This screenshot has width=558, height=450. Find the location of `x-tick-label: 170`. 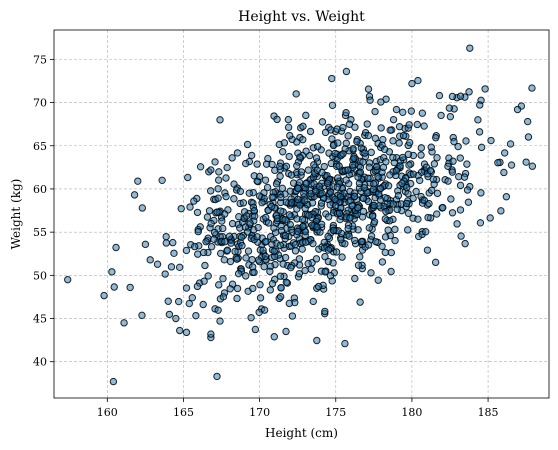

x-tick-label: 170 is located at coordinates (259, 412).